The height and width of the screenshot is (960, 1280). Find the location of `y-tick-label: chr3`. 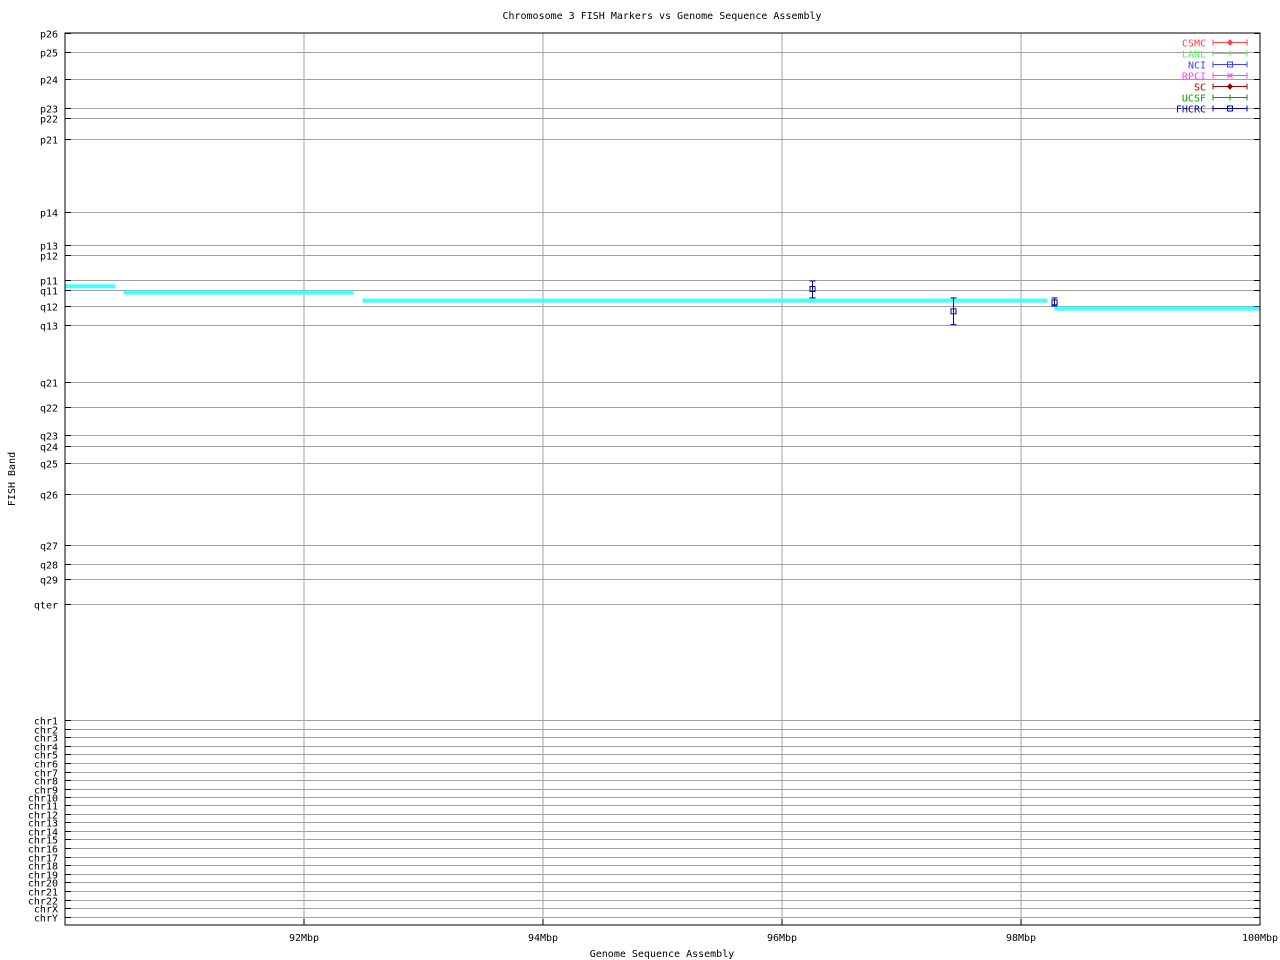

y-tick-label: chr3 is located at coordinates (46, 739).